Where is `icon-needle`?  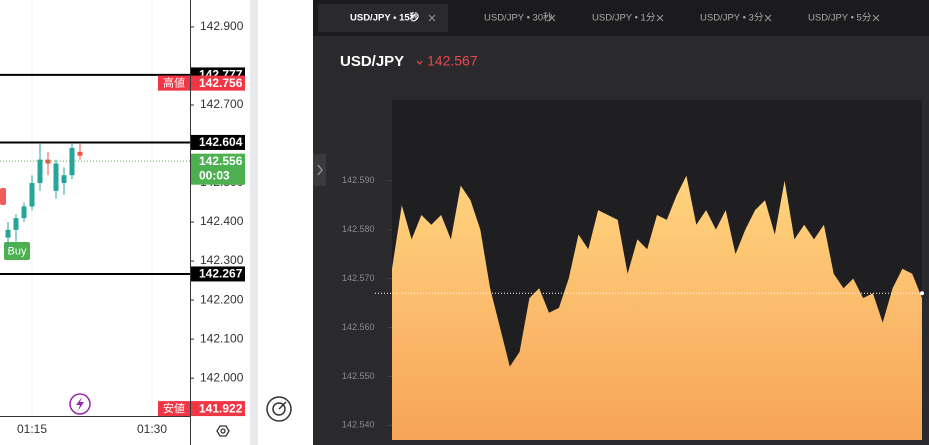
icon-needle is located at coordinates (282, 405).